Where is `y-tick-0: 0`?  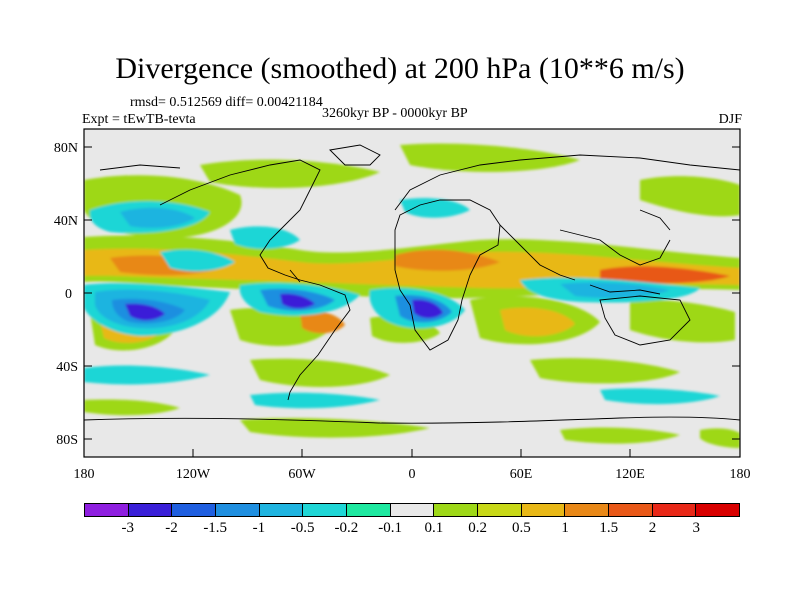 y-tick-0: 0 is located at coordinates (68, 294).